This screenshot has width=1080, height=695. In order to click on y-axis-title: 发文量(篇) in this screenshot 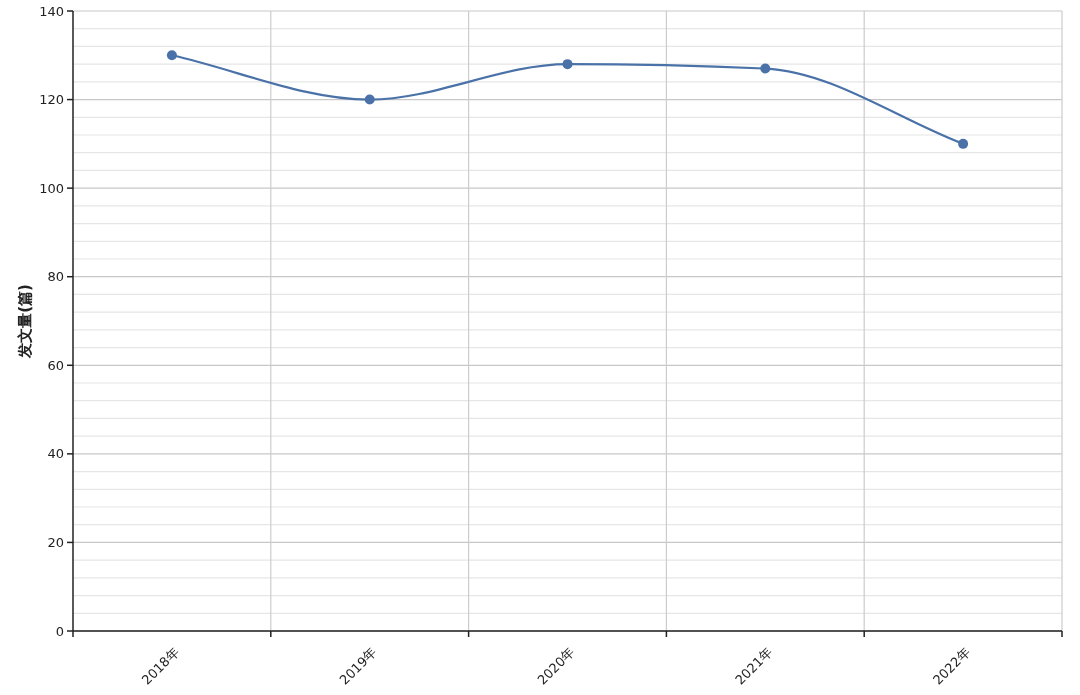, I will do `click(25, 321)`.